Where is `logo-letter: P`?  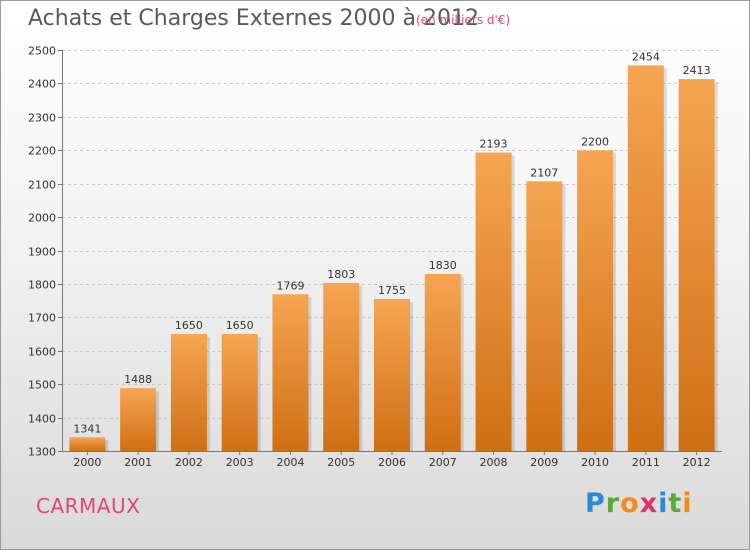 logo-letter: P is located at coordinates (595, 503).